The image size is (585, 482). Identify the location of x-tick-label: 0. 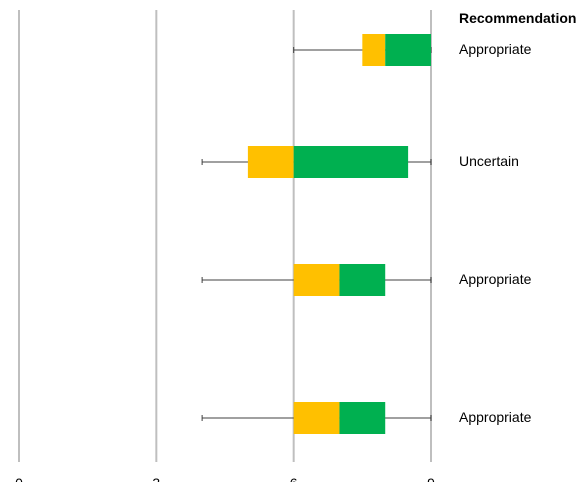
(19, 478).